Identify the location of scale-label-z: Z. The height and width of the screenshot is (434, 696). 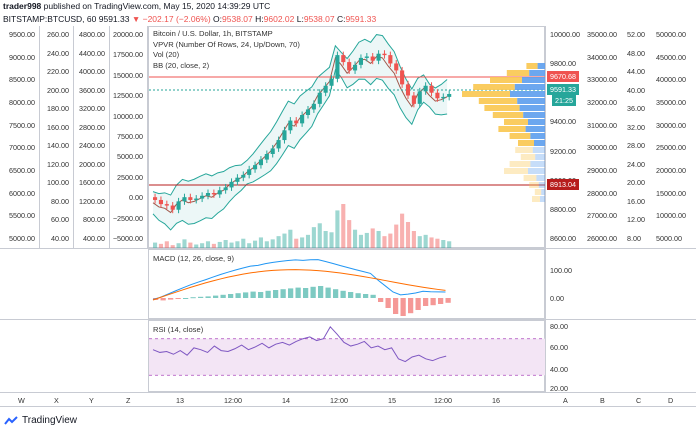
(128, 400).